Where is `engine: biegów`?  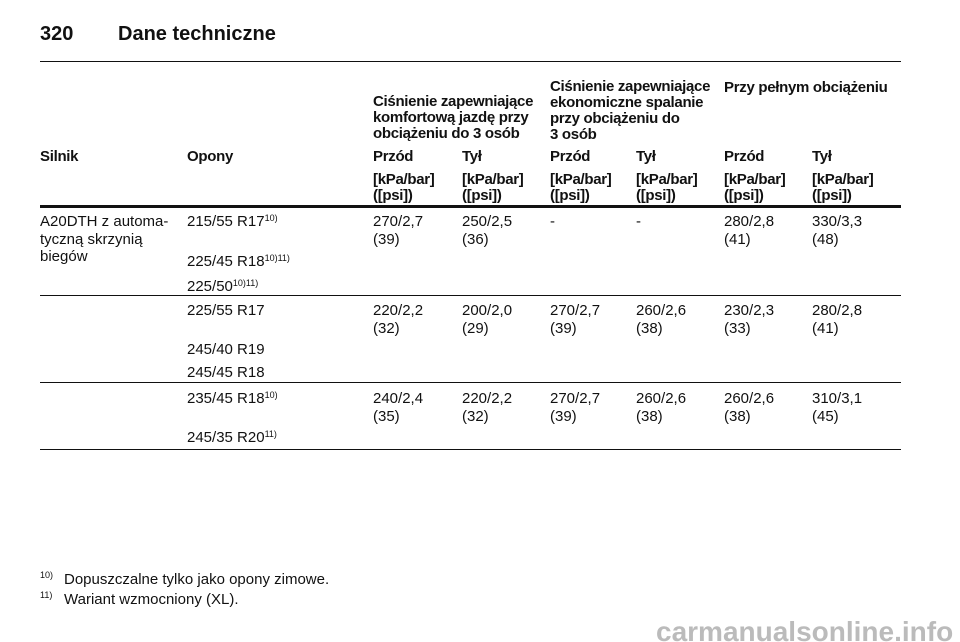
engine: biegów is located at coordinates (64, 256).